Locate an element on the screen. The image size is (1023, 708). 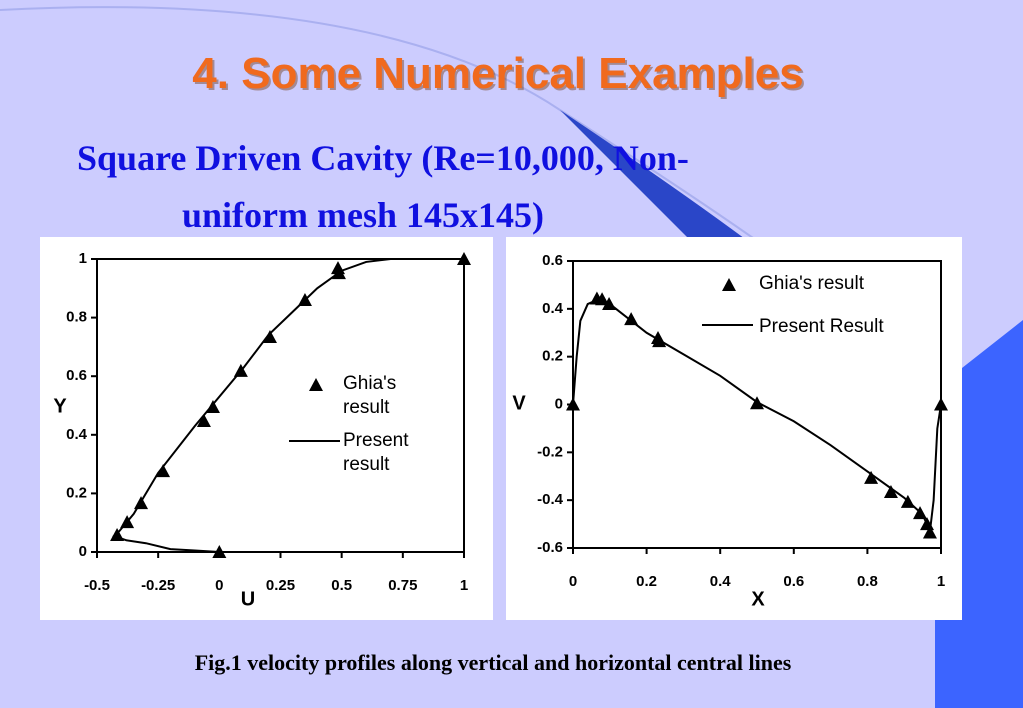
x-axis-label: U is located at coordinates (248, 599).